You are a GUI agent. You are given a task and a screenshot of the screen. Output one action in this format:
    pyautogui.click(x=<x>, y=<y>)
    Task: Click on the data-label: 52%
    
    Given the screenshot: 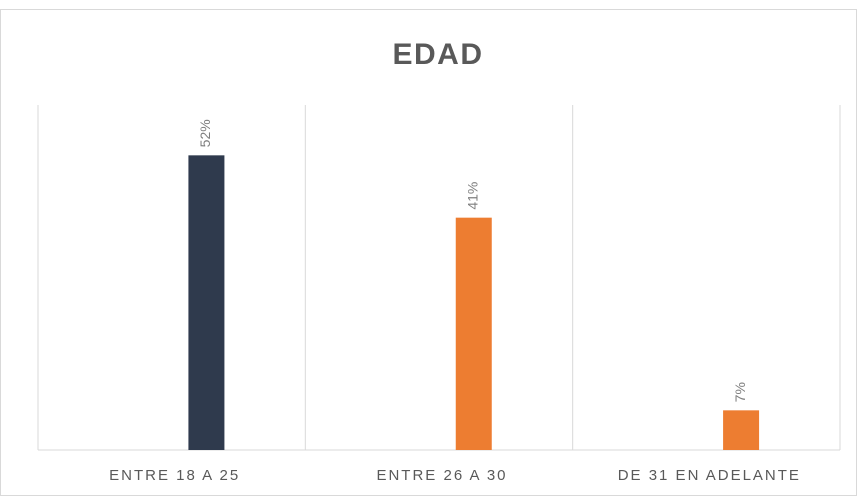 What is the action you would take?
    pyautogui.click(x=205, y=133)
    